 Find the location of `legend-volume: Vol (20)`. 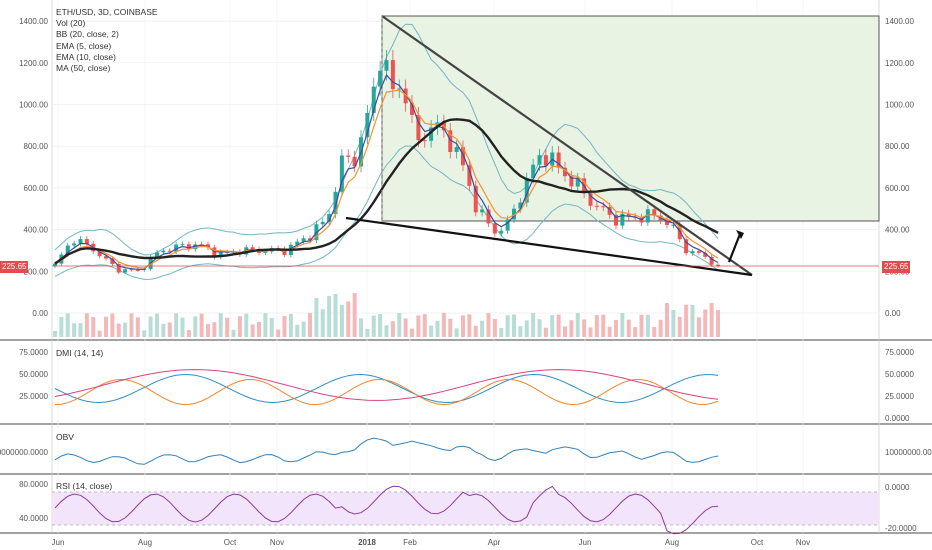

legend-volume: Vol (20) is located at coordinates (71, 23).